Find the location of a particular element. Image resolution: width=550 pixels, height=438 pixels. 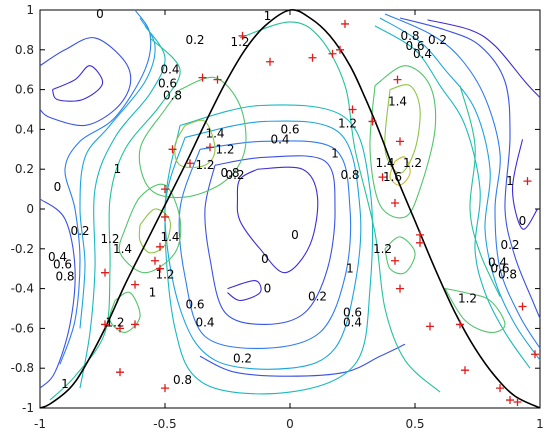

y-tick-label: -0.2 is located at coordinates (22, 249).